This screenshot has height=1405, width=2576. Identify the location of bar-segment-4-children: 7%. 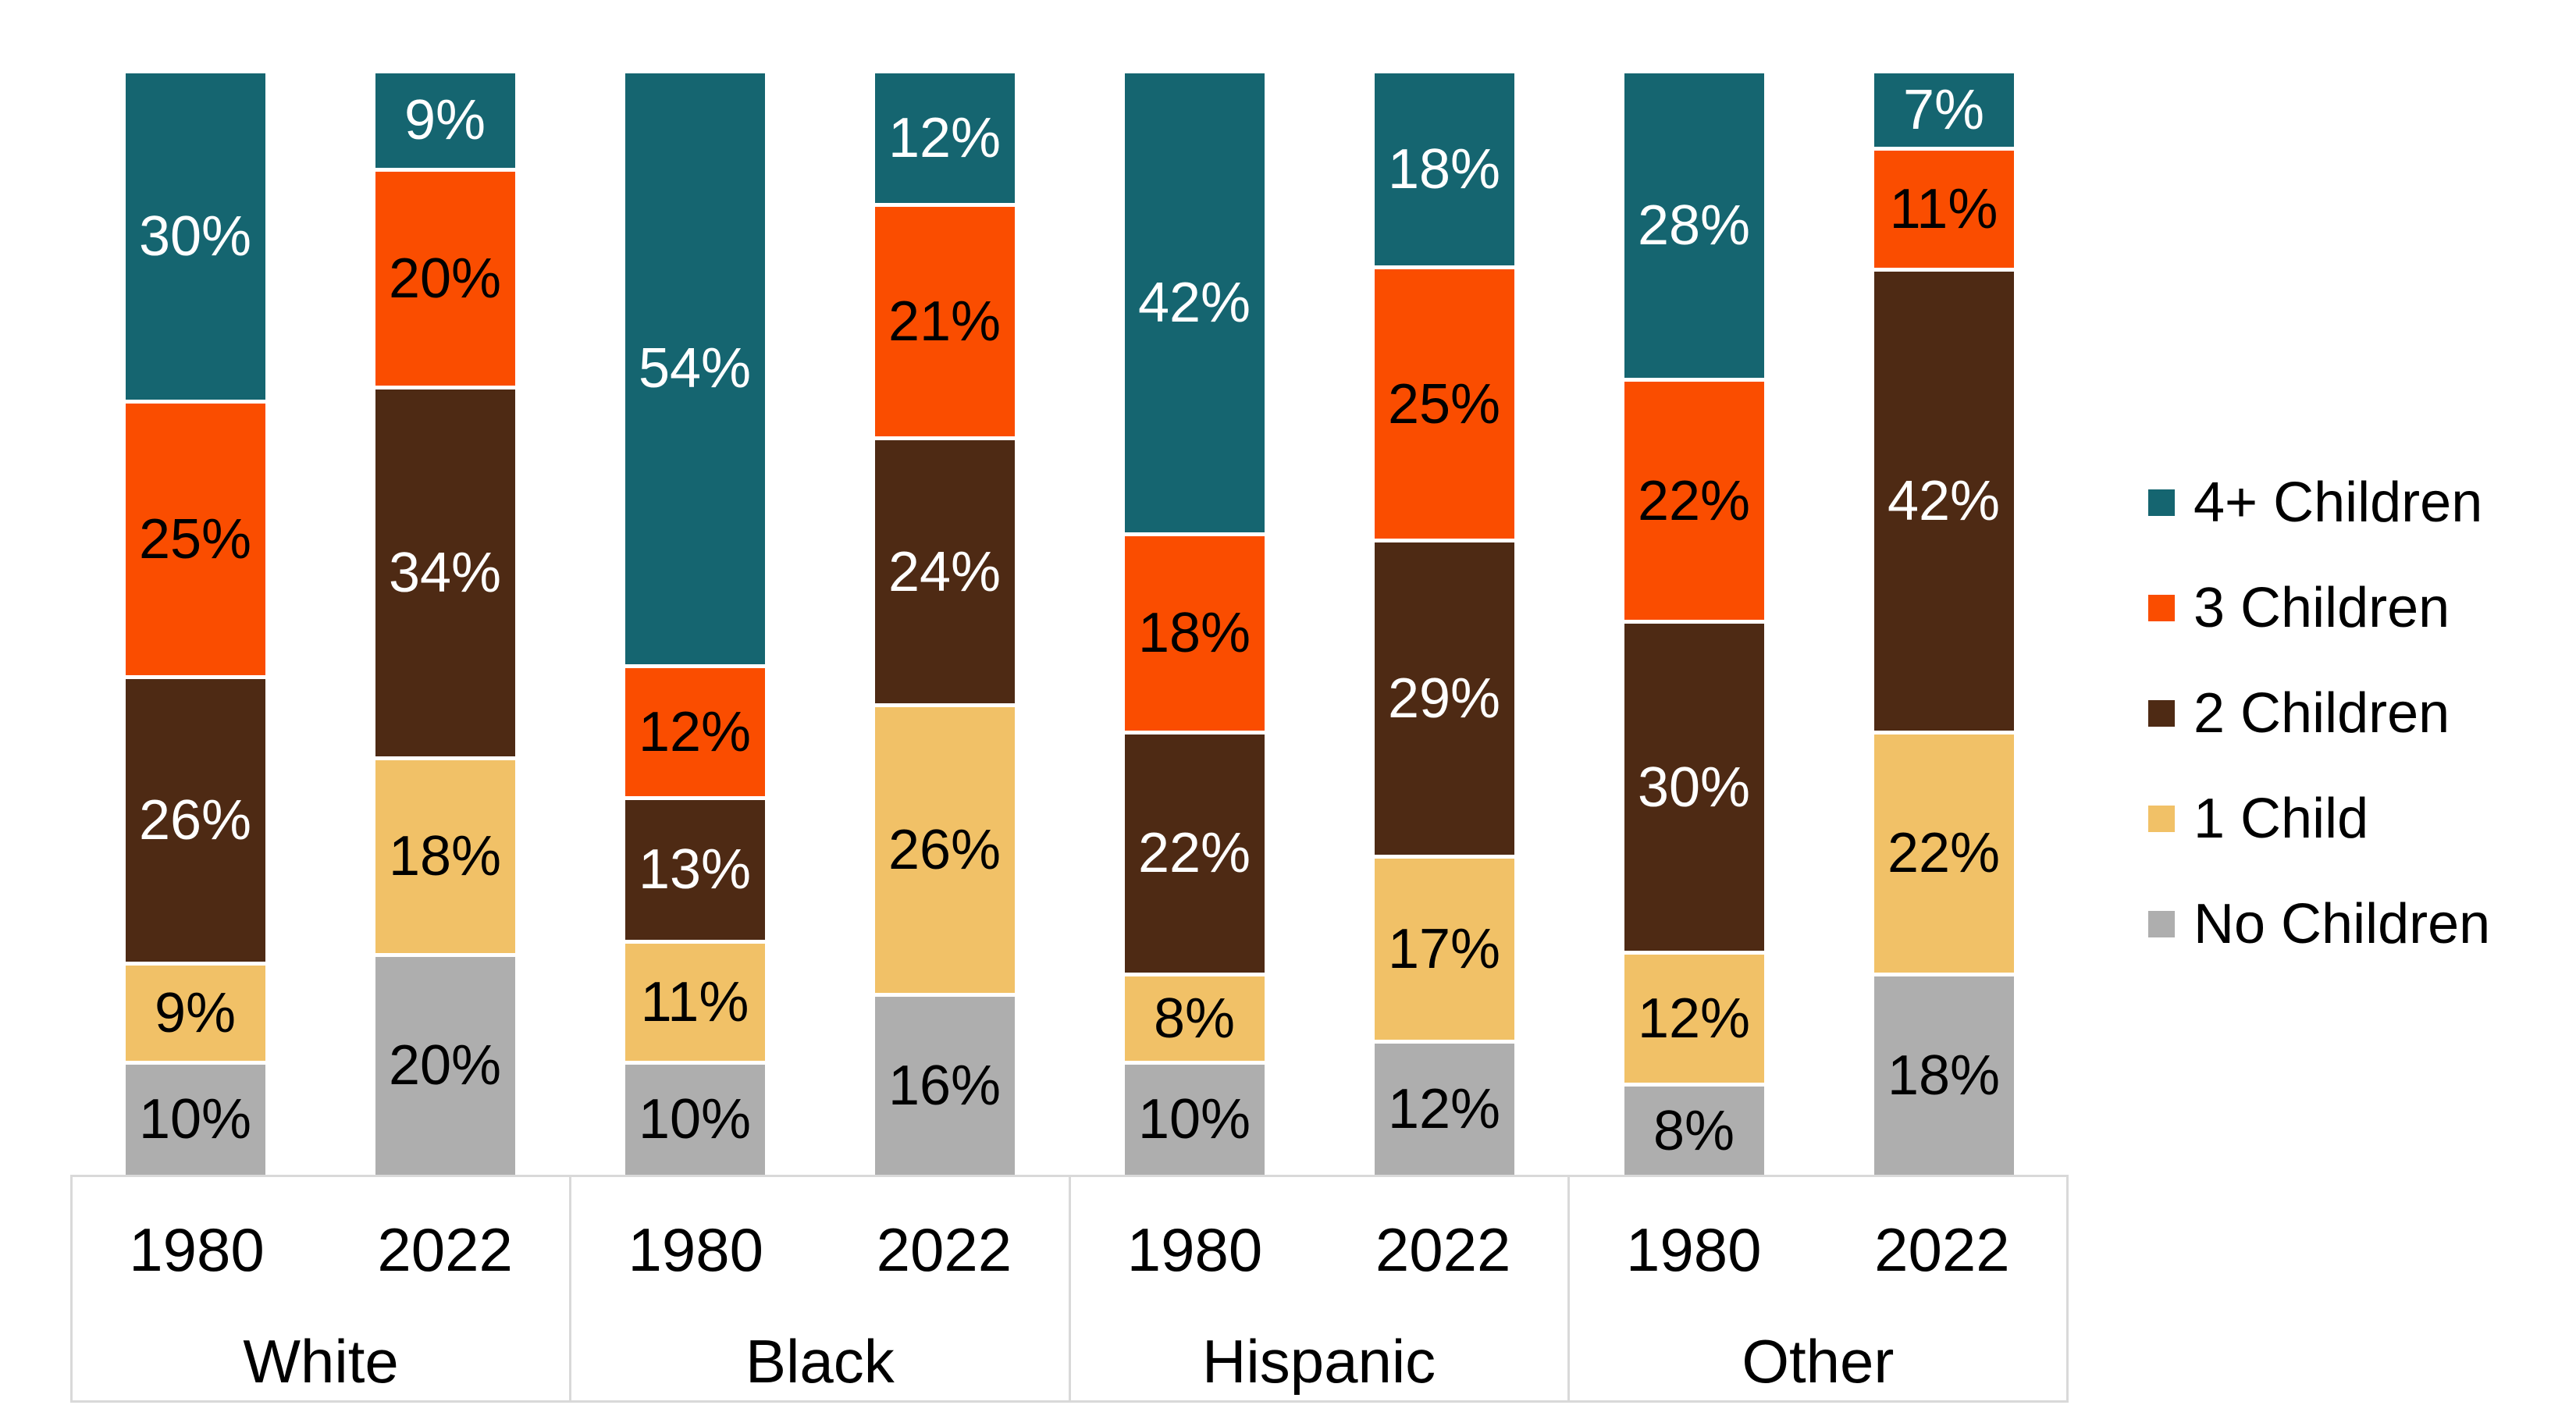
(1943, 112).